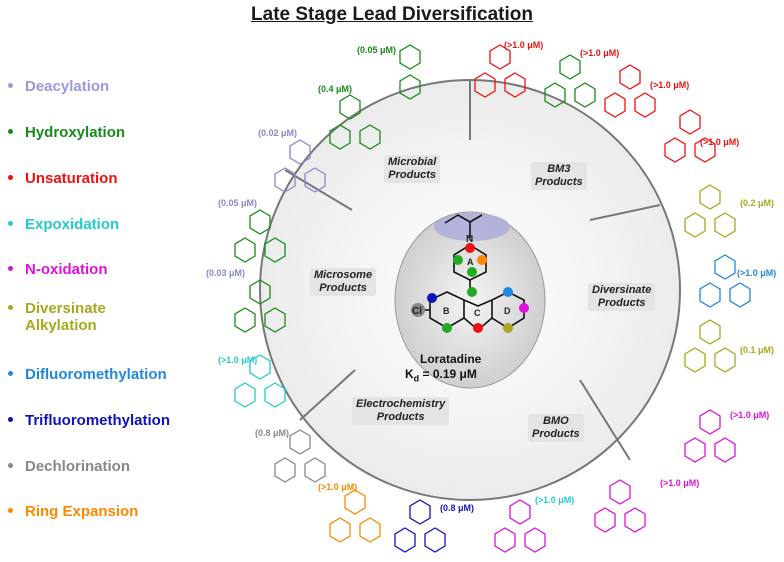  What do you see at coordinates (412, 162) in the screenshot?
I see `region-label: Microbial` at bounding box center [412, 162].